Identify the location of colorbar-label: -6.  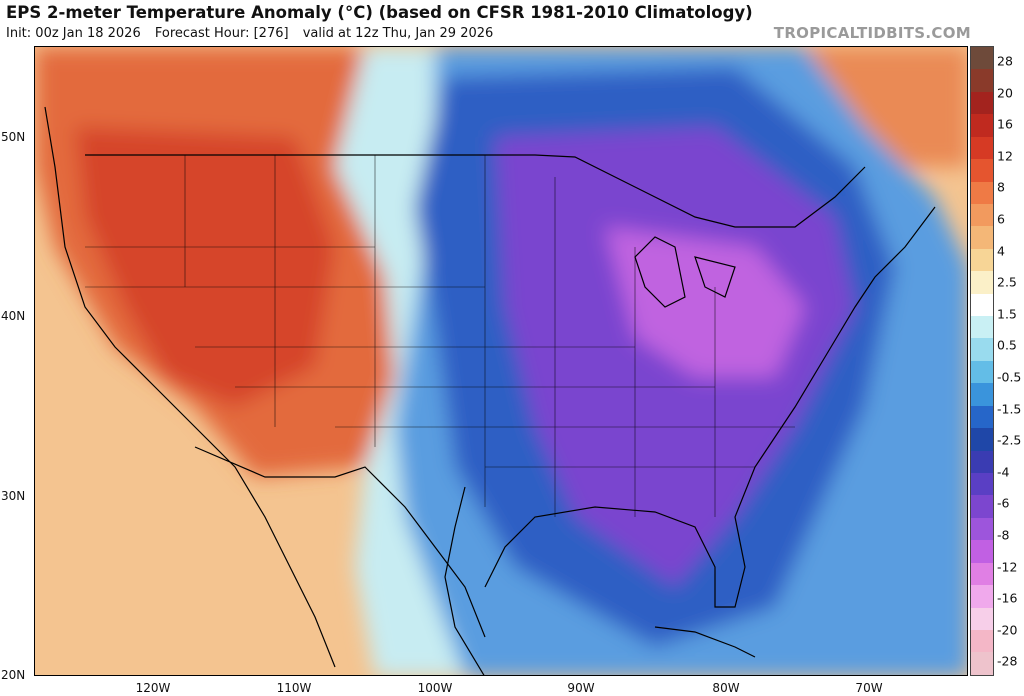
(1003, 503).